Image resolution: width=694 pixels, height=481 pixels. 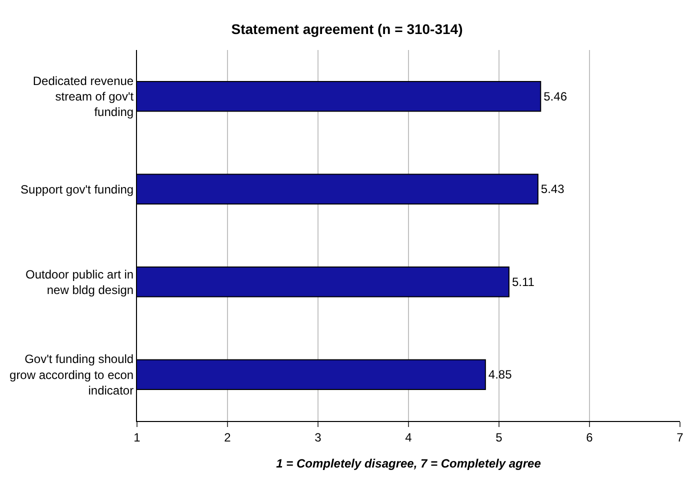 What do you see at coordinates (77, 189) in the screenshot?
I see `y-tick-label: Support gov't funding` at bounding box center [77, 189].